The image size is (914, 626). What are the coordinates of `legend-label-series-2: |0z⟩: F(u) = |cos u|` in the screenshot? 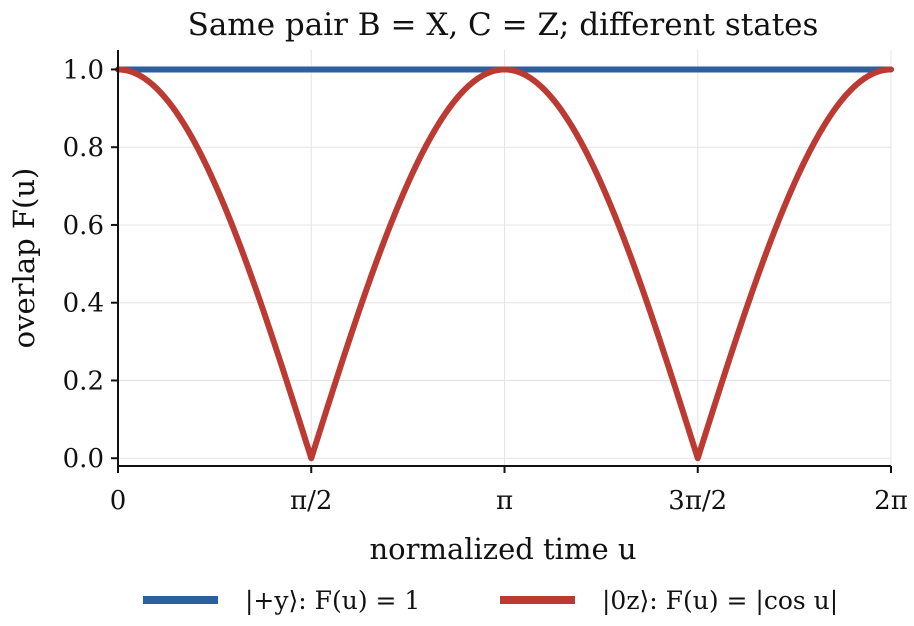 It's located at (720, 601).